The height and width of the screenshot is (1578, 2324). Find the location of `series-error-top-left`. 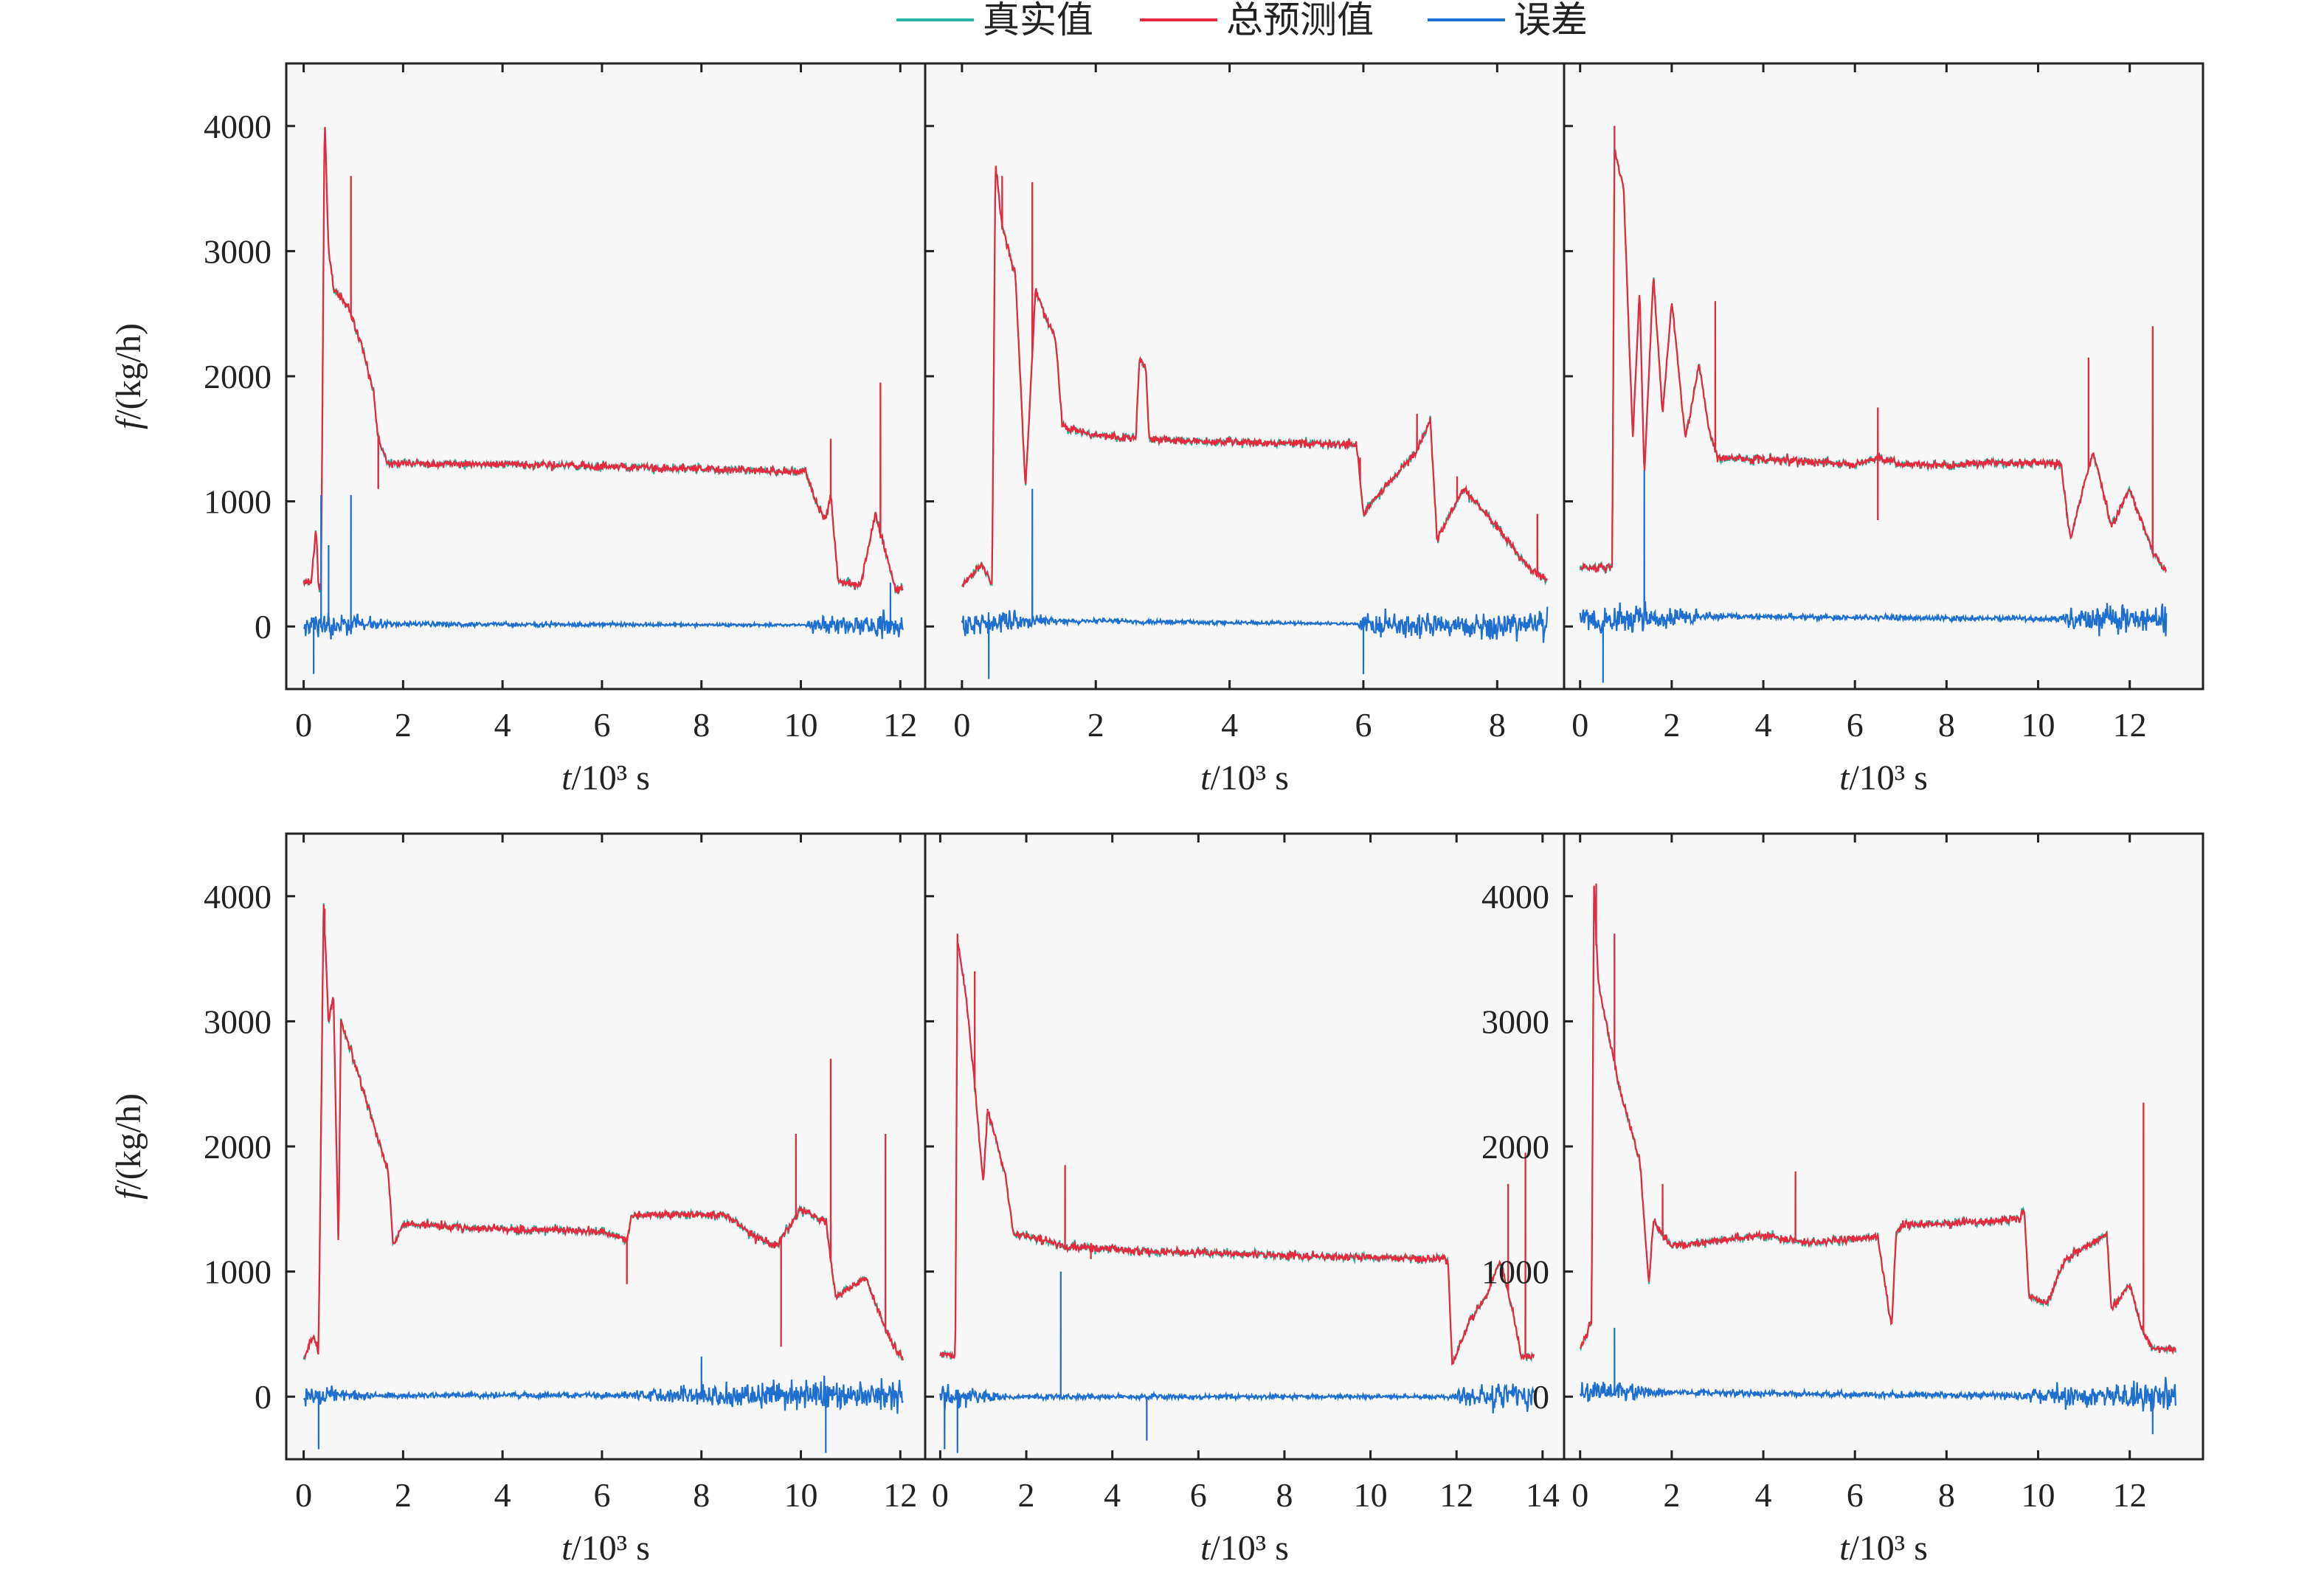

series-error-top-left is located at coordinates (603, 585).